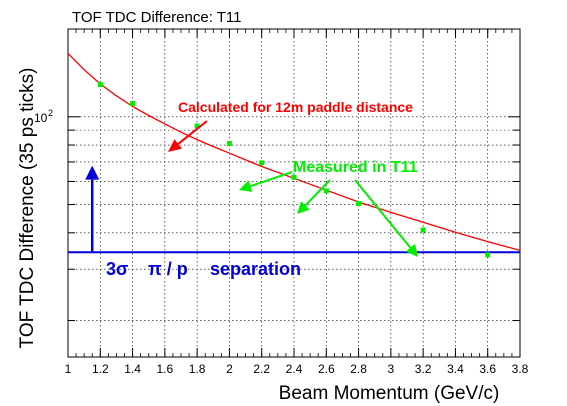 This screenshot has height=406, width=567. What do you see at coordinates (27, 208) in the screenshot?
I see `y-axis-title: TOF TDC Difference (35 ps ticks)` at bounding box center [27, 208].